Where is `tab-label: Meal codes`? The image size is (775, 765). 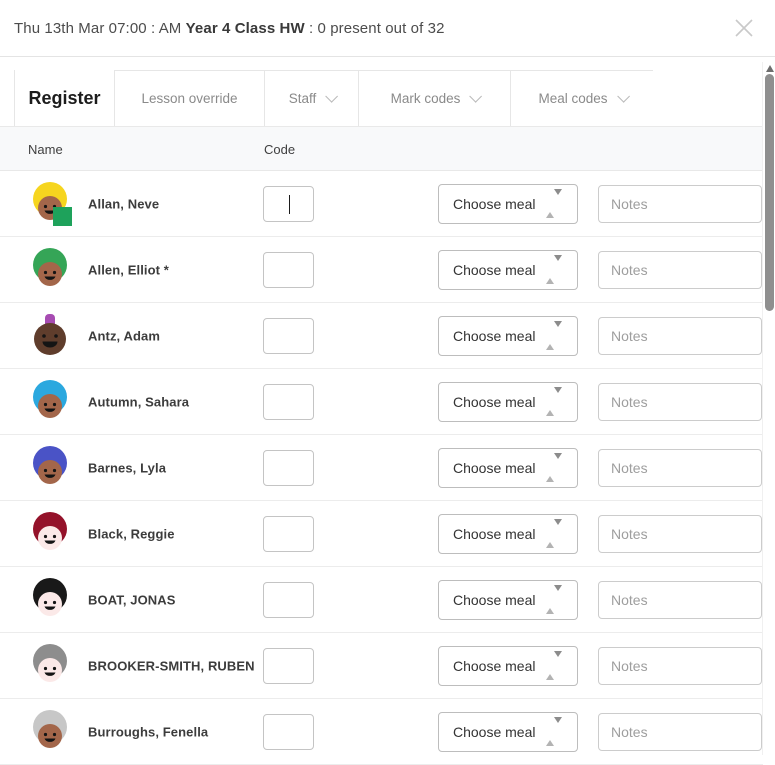
tab-label: Meal codes is located at coordinates (573, 98).